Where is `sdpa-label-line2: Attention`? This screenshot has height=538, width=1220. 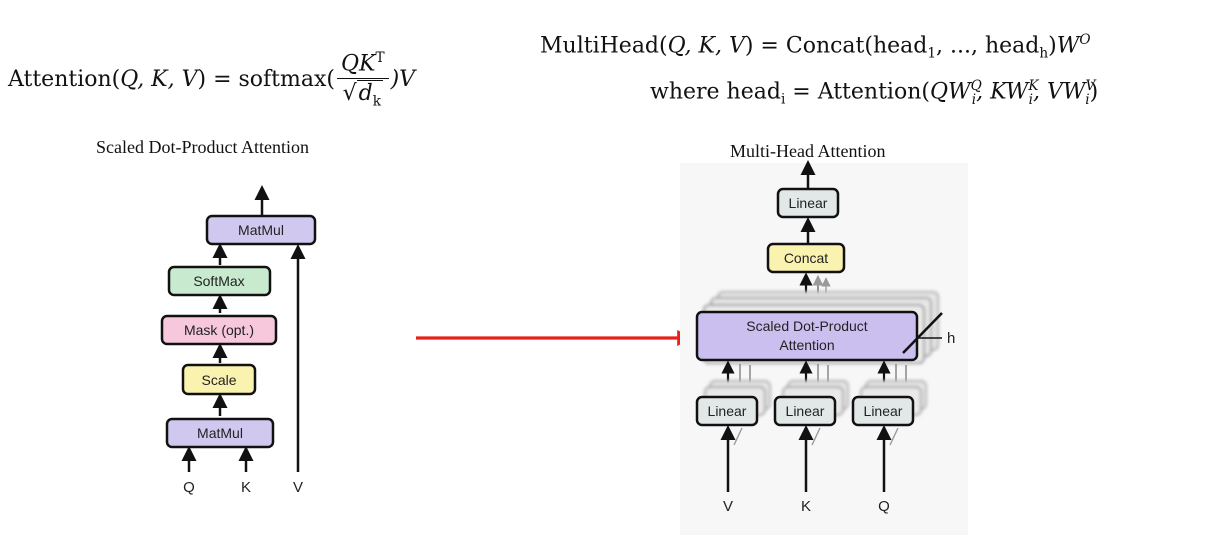 sdpa-label-line2: Attention is located at coordinates (806, 345).